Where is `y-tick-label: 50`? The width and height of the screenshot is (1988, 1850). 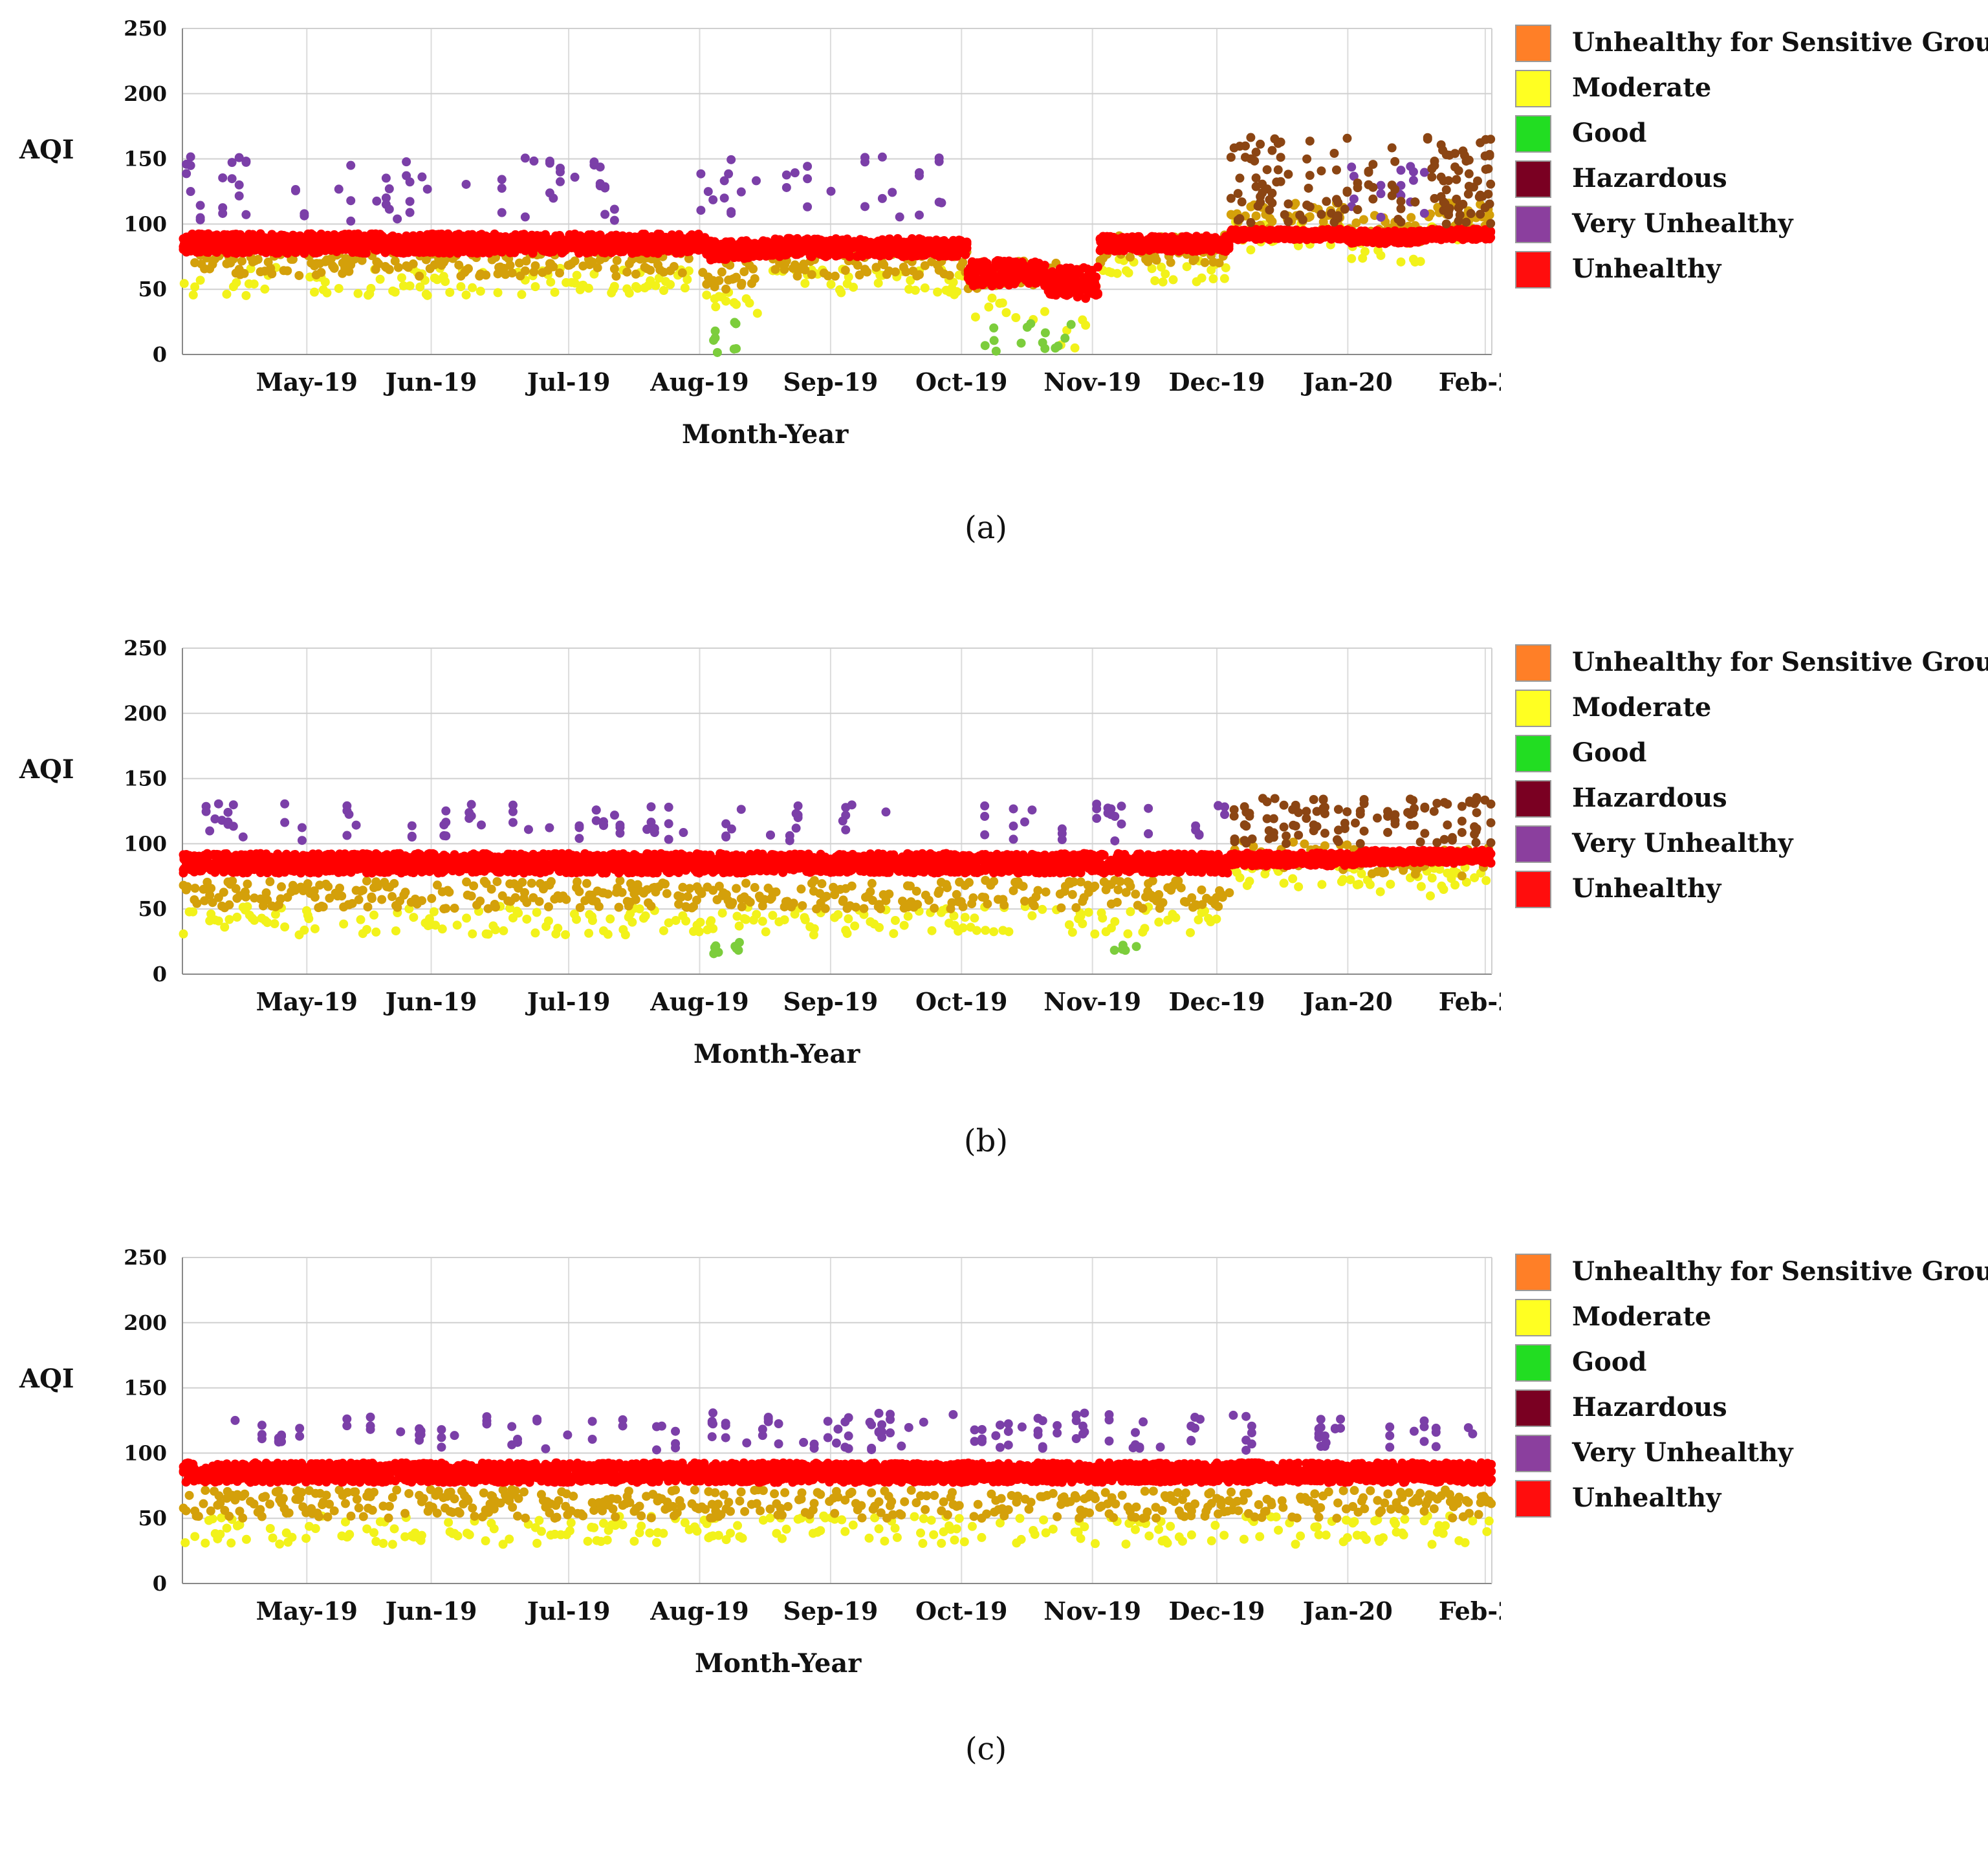 y-tick-label: 50 is located at coordinates (152, 289).